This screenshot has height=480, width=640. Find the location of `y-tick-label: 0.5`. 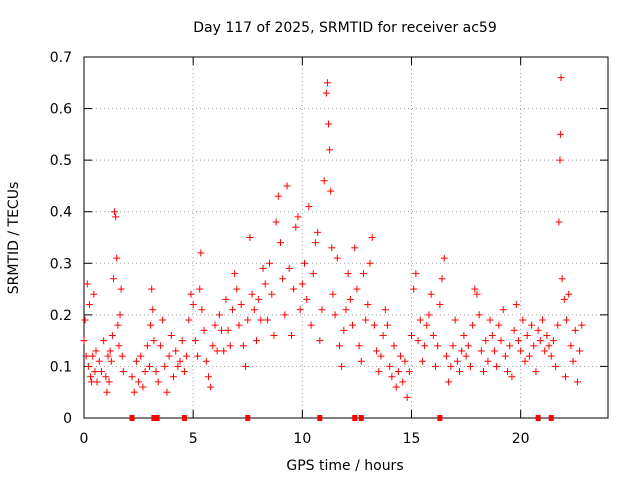

y-tick-label: 0.5 is located at coordinates (61, 161).